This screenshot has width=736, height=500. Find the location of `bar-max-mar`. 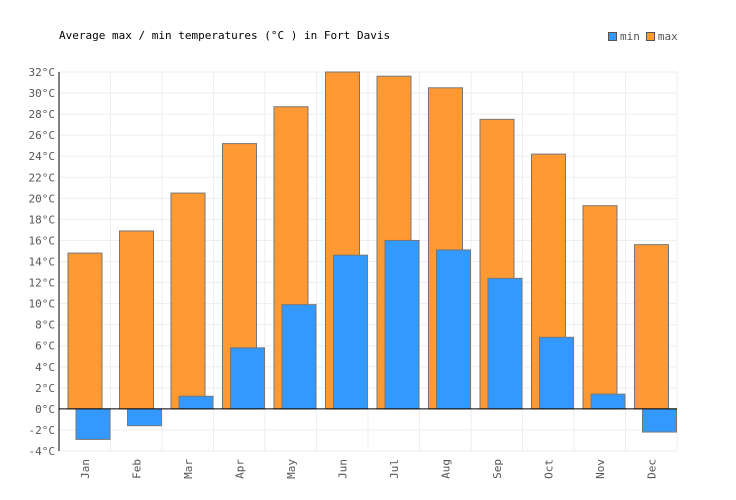

bar-max-mar is located at coordinates (188, 301).